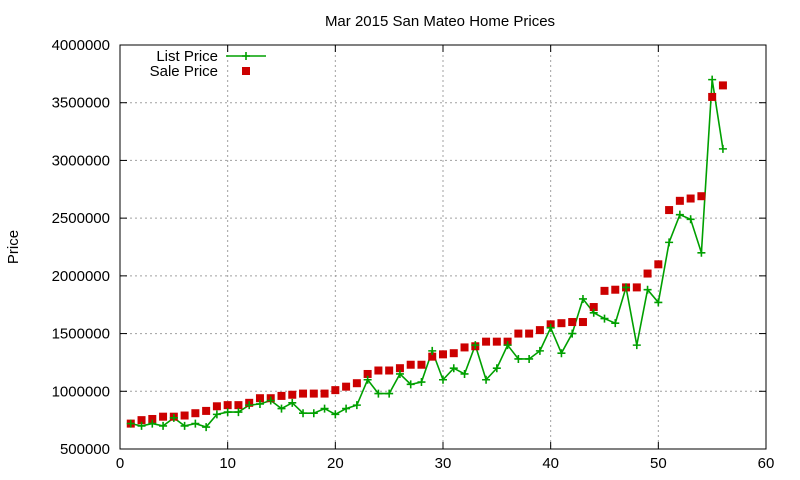  Describe the element at coordinates (81, 276) in the screenshot. I see `y-tick-label: 2000000` at that location.